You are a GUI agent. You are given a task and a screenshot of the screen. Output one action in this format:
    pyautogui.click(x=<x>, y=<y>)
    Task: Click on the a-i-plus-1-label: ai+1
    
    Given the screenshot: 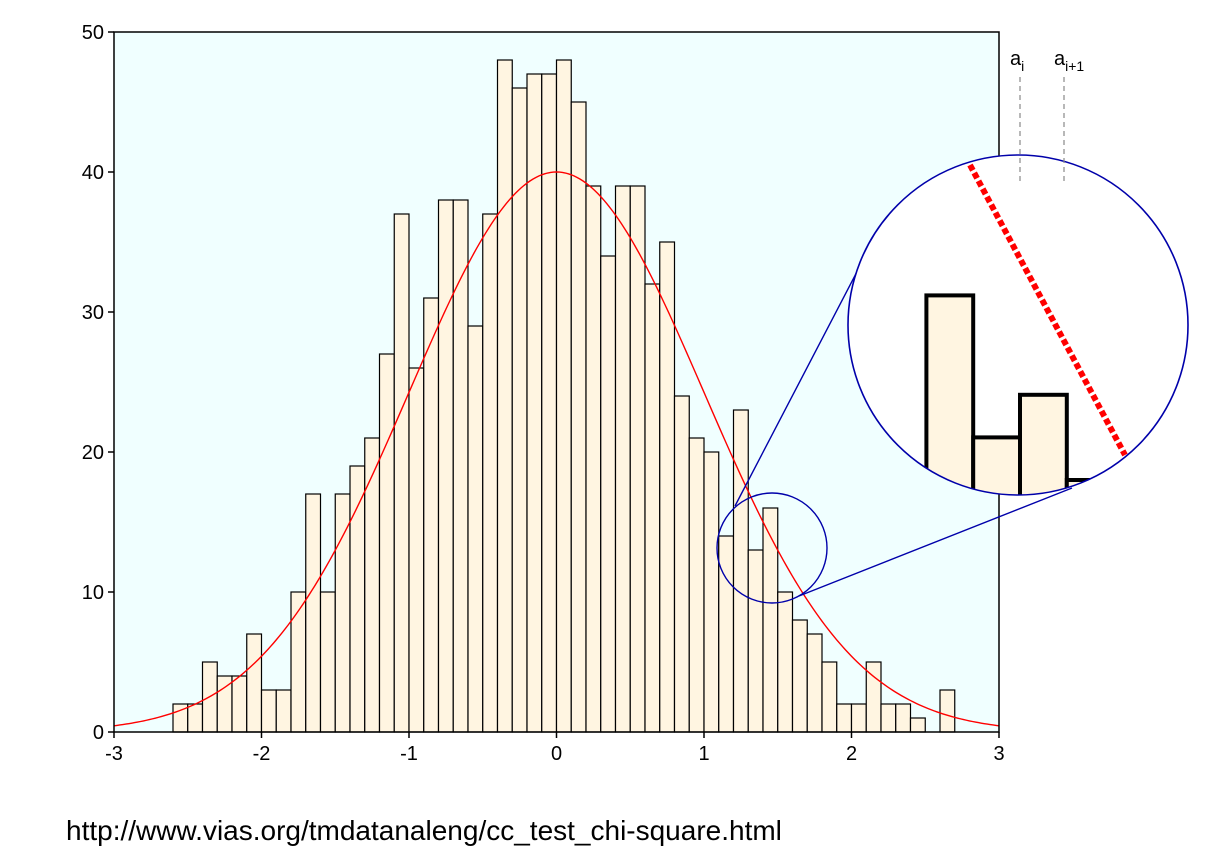 What is the action you would take?
    pyautogui.click(x=1069, y=61)
    